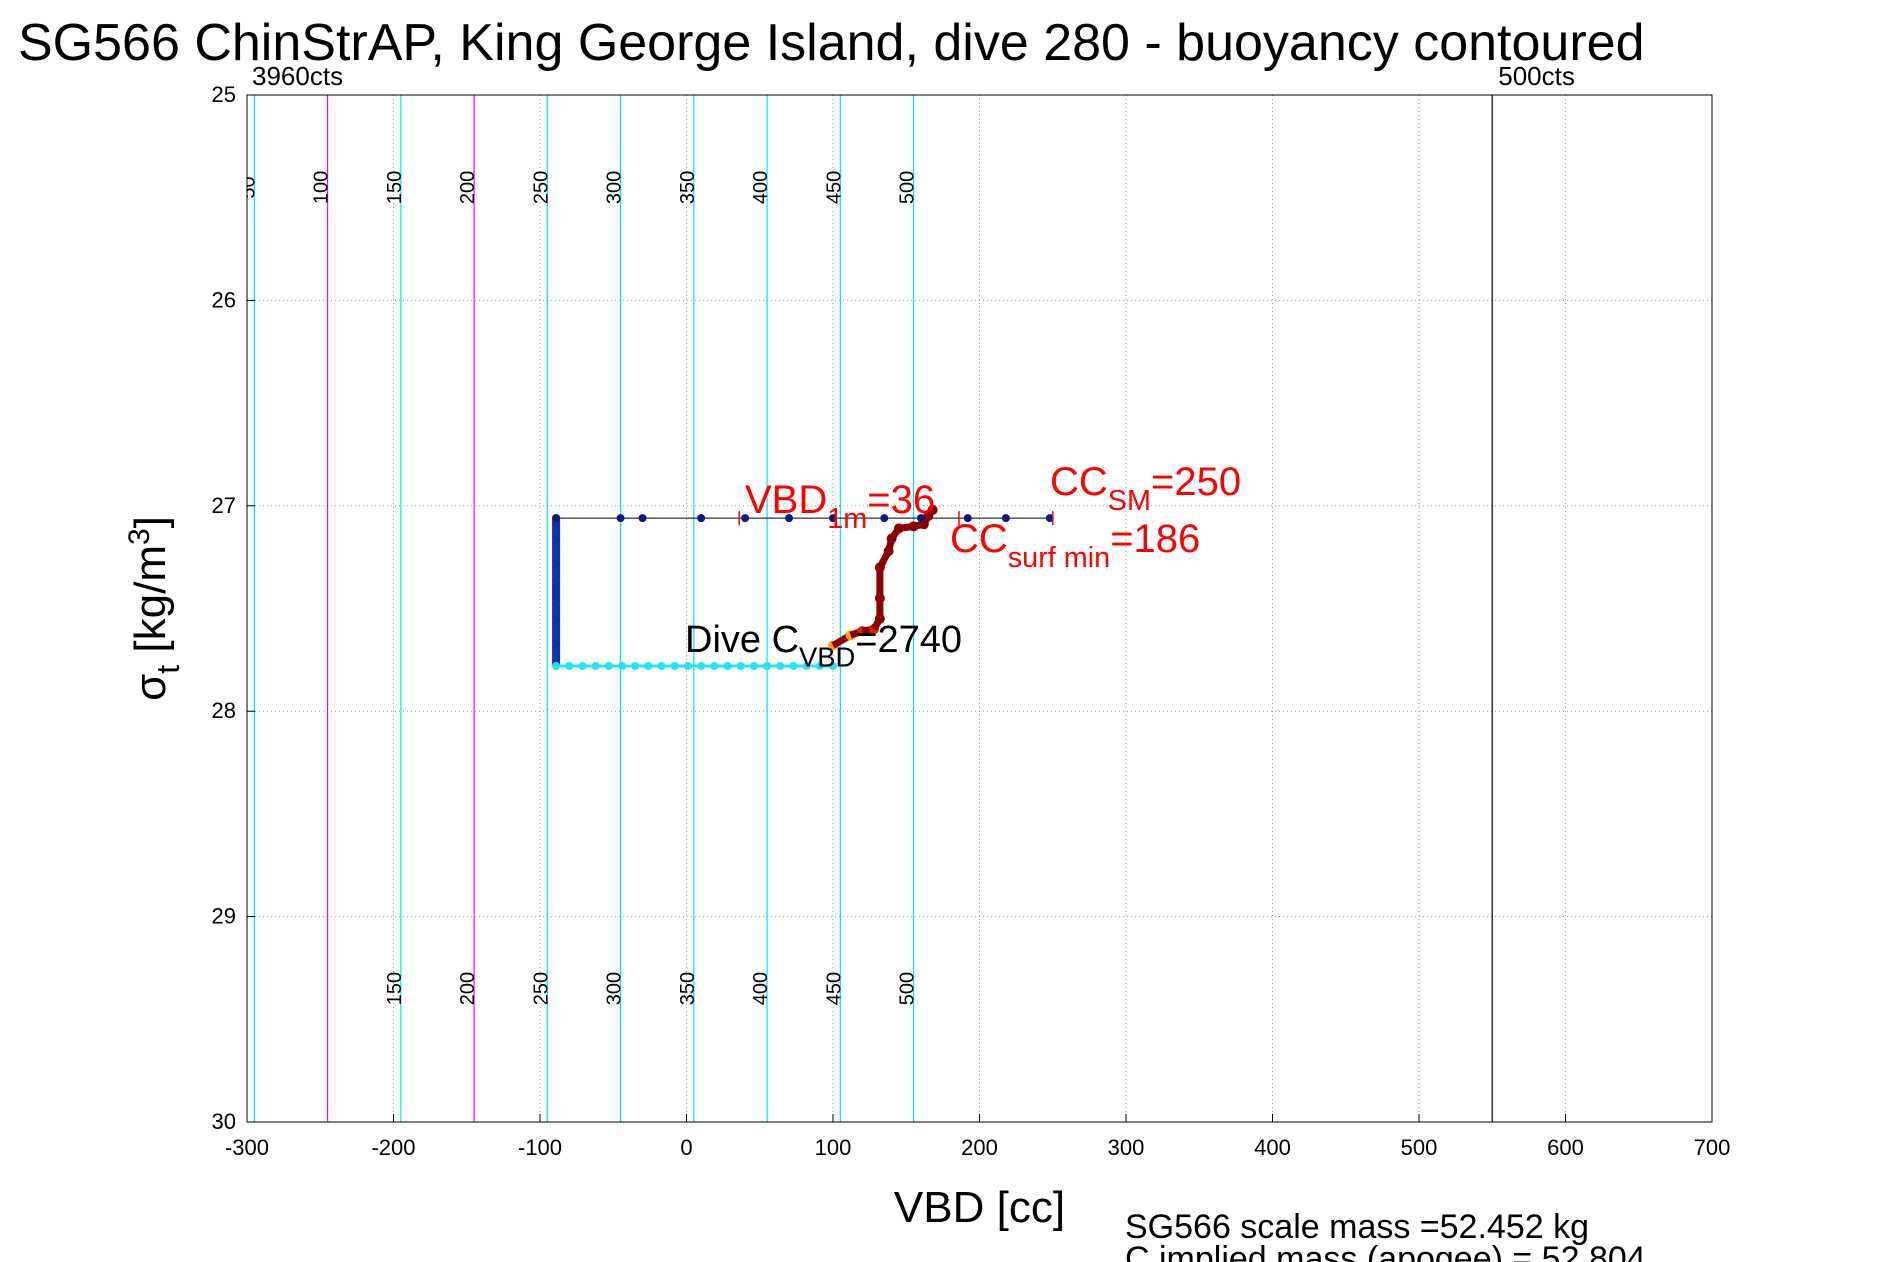  Describe the element at coordinates (979, 1147) in the screenshot. I see `x-tick-label: 200` at that location.